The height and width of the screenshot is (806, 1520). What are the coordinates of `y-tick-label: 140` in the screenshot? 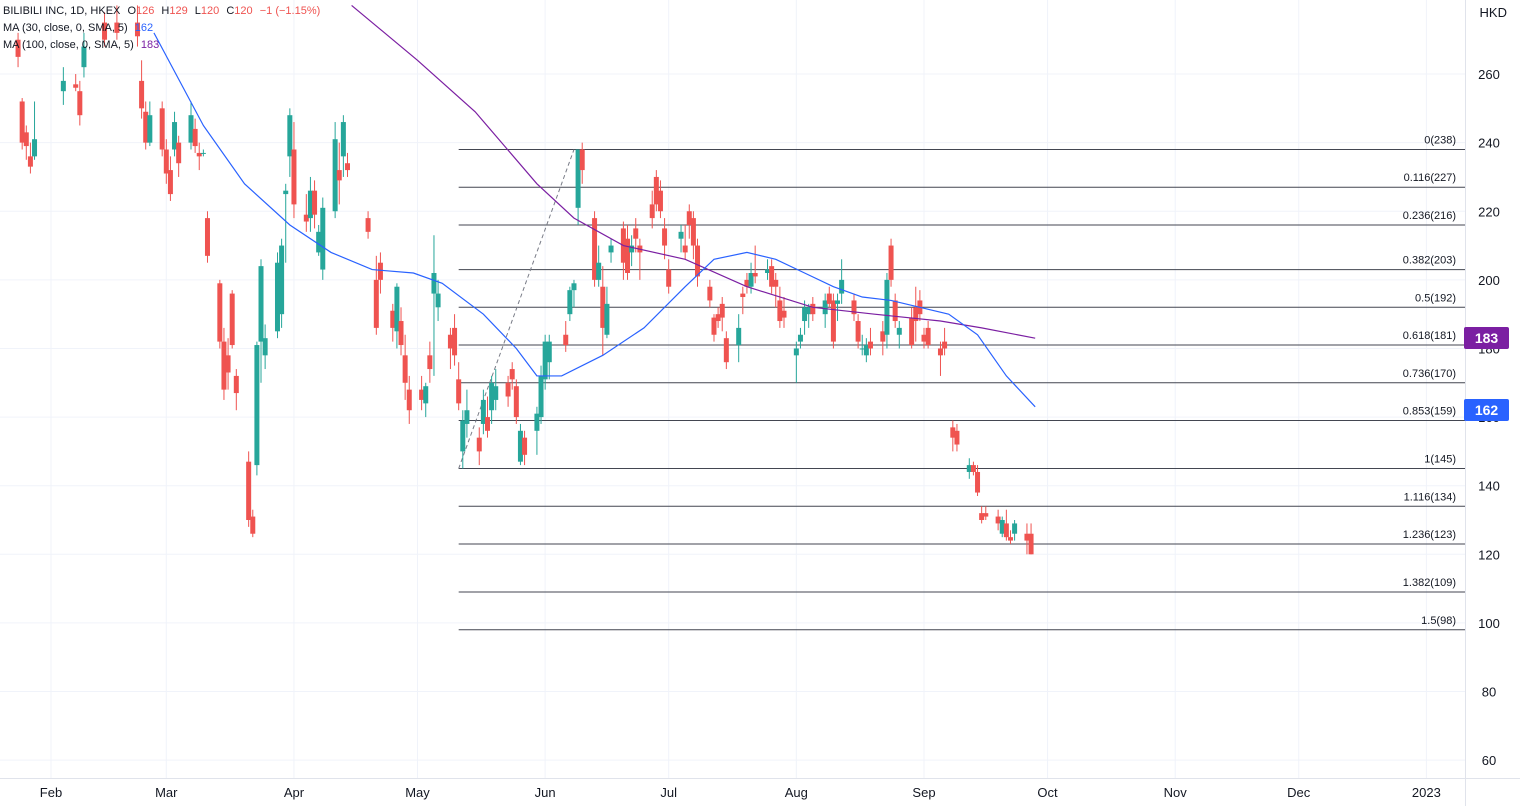 It's located at (1489, 486).